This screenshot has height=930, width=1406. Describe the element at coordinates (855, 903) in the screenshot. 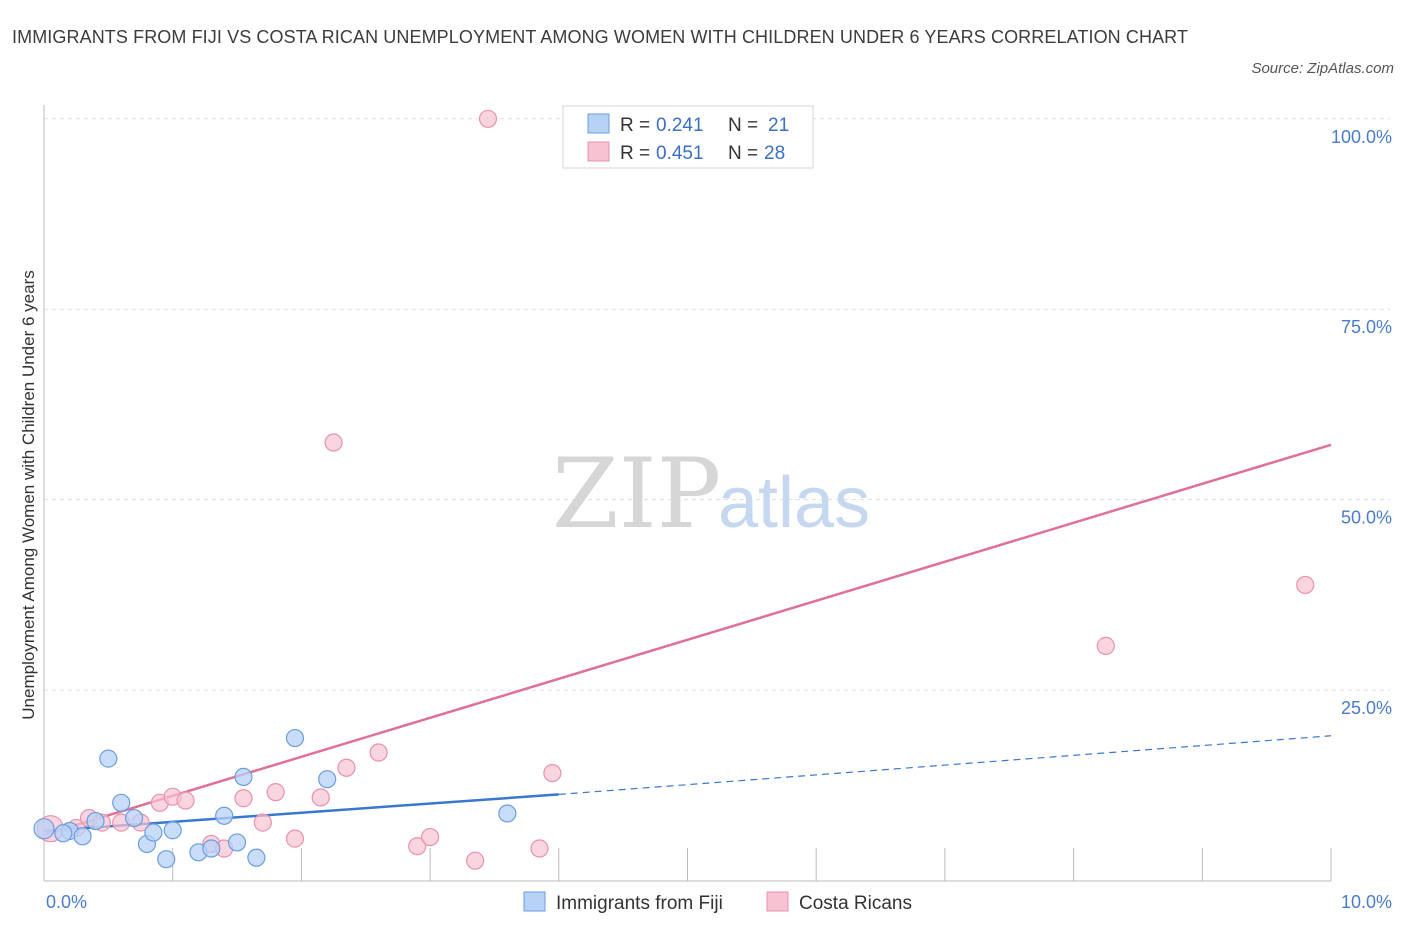

I see `bottom-legend-cr-label: Costa Ricans` at that location.